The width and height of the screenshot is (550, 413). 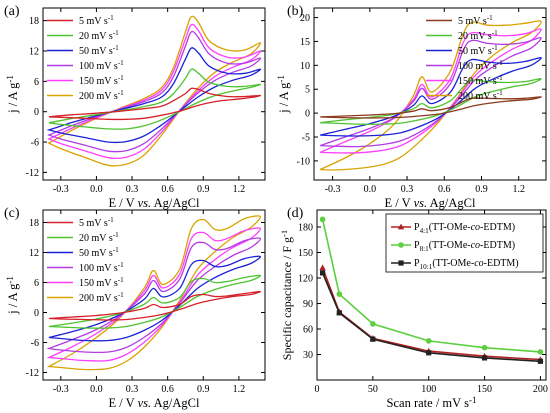 I want to click on y-tick-label: 30, so click(x=308, y=355).